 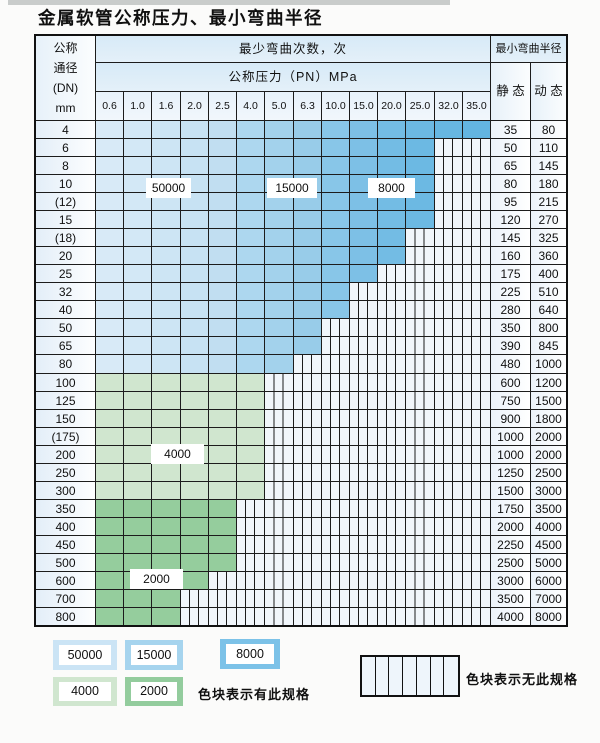 I want to click on pressure-column-header: 25.0, so click(x=420, y=106).